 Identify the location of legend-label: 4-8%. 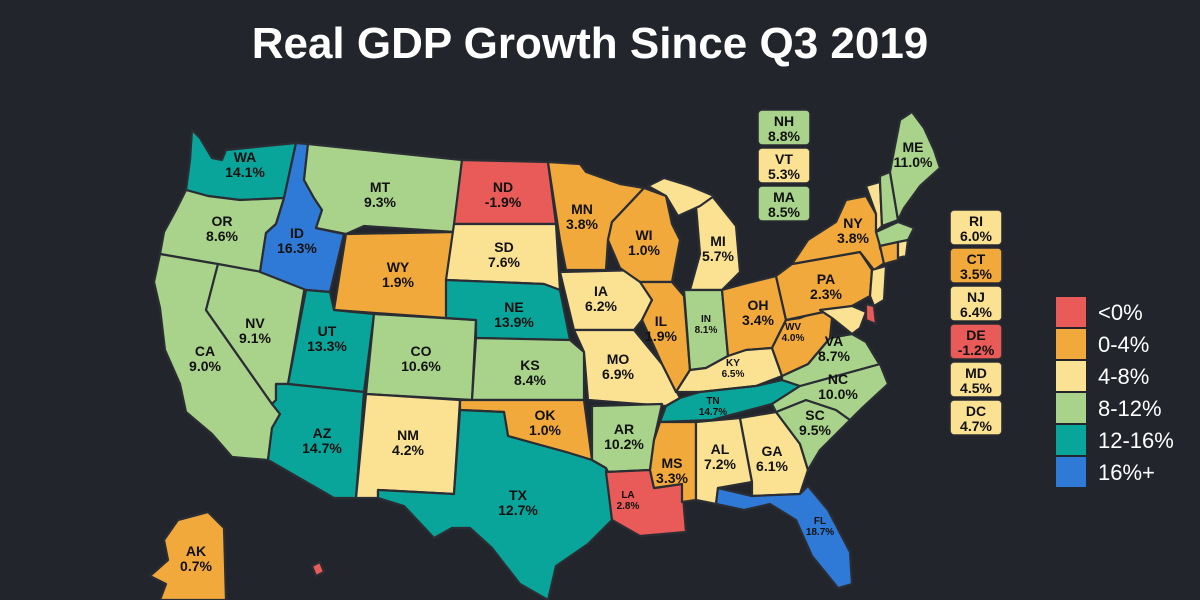
(1123, 376).